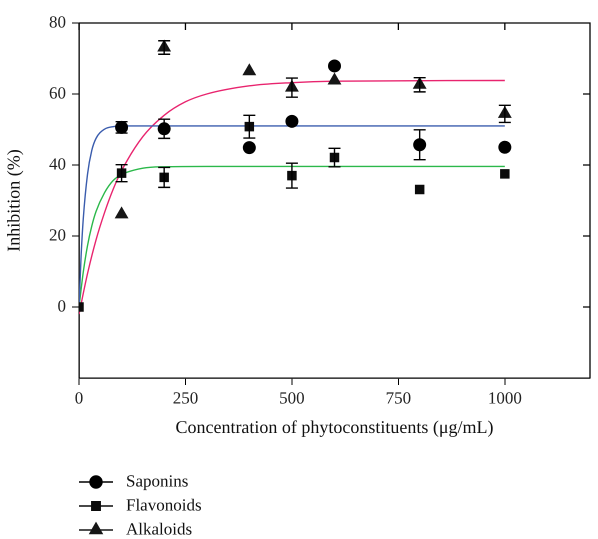 The image size is (598, 539). What do you see at coordinates (57, 164) in the screenshot?
I see `y-tick-label: 40` at bounding box center [57, 164].